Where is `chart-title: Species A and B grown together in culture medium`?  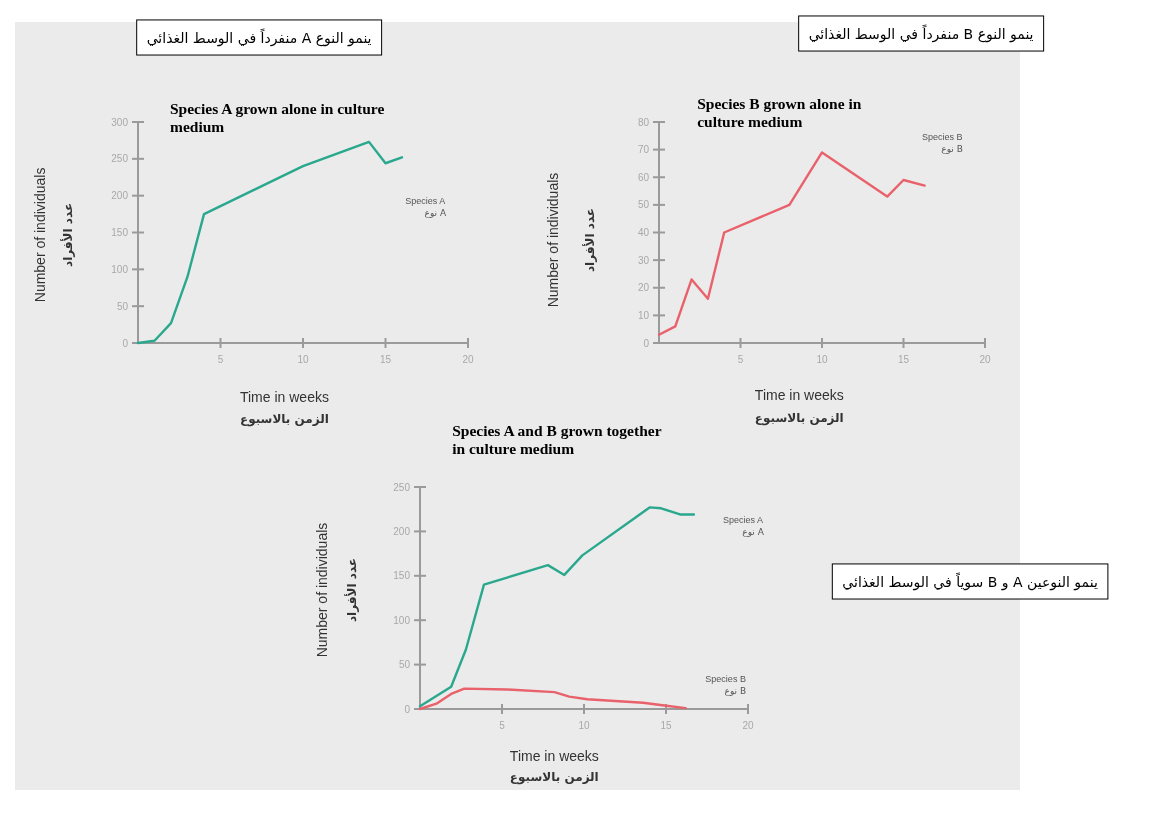 chart-title: Species A and B grown together in culture medium is located at coordinates (557, 439).